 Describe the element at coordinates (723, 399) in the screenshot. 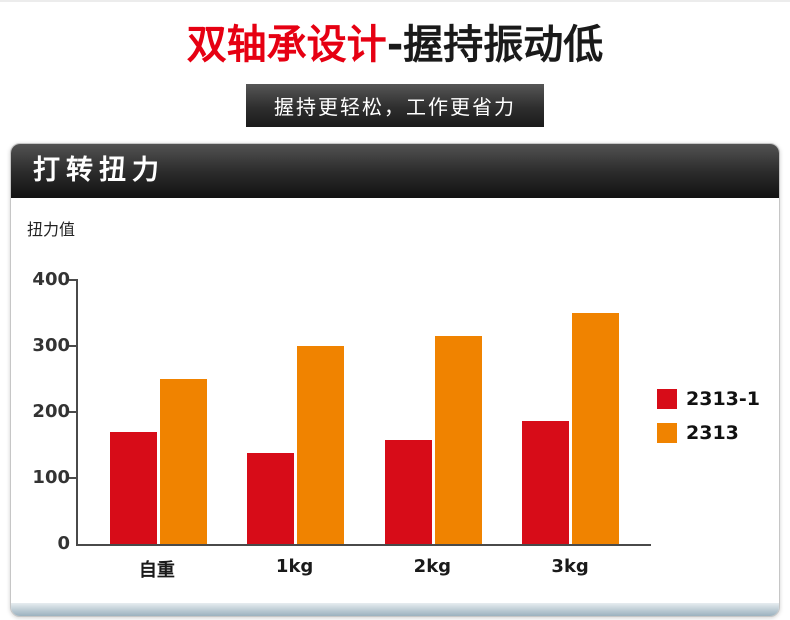

I see `legend-label: 2313-1` at that location.